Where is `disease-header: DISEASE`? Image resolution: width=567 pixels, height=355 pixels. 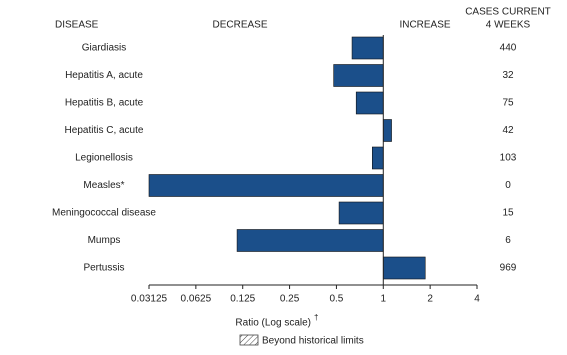
disease-header: DISEASE is located at coordinates (77, 25).